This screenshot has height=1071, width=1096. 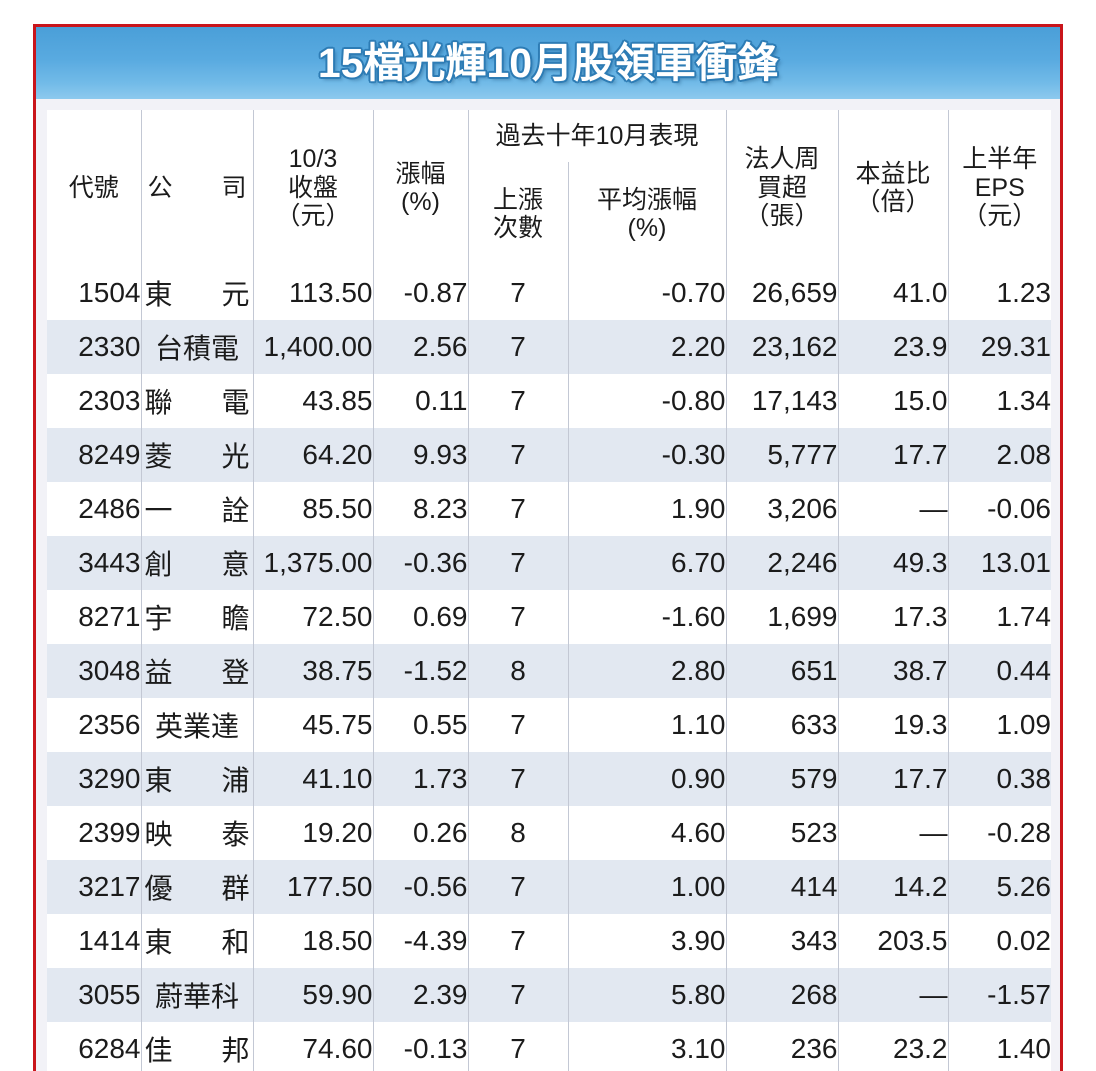 What do you see at coordinates (892, 401) in the screenshot?
I see `cell-pe-ratio: 15.0` at bounding box center [892, 401].